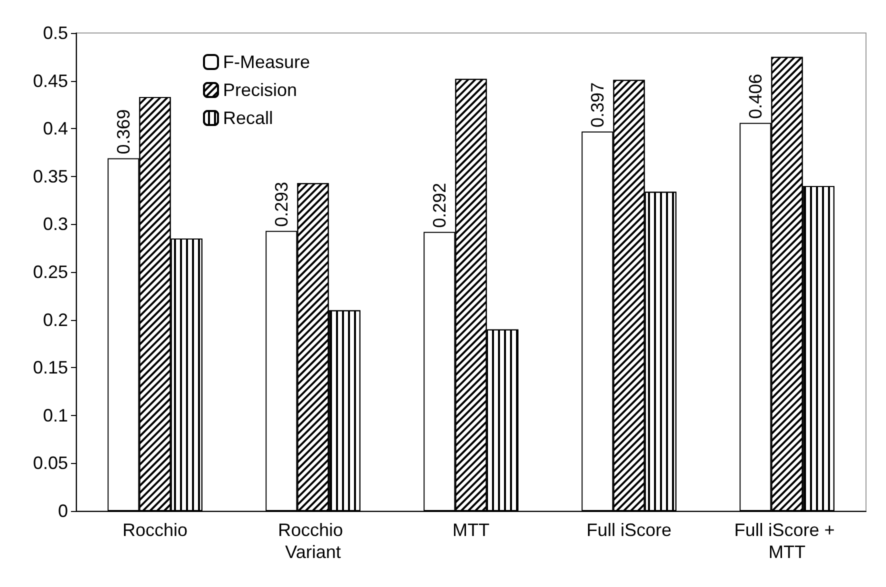 This screenshot has height=587, width=886. Describe the element at coordinates (123, 131) in the screenshot. I see `data-label: 0.369` at that location.